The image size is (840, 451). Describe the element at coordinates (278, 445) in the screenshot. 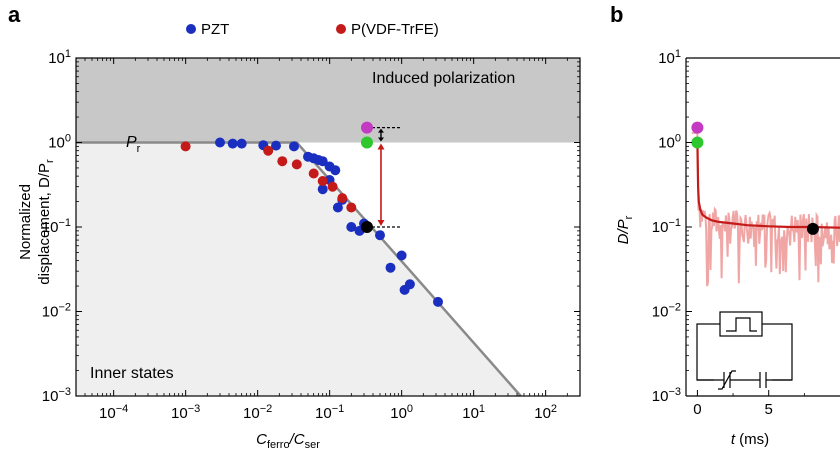

I see `xlabel-ferro: ferro` at that location.